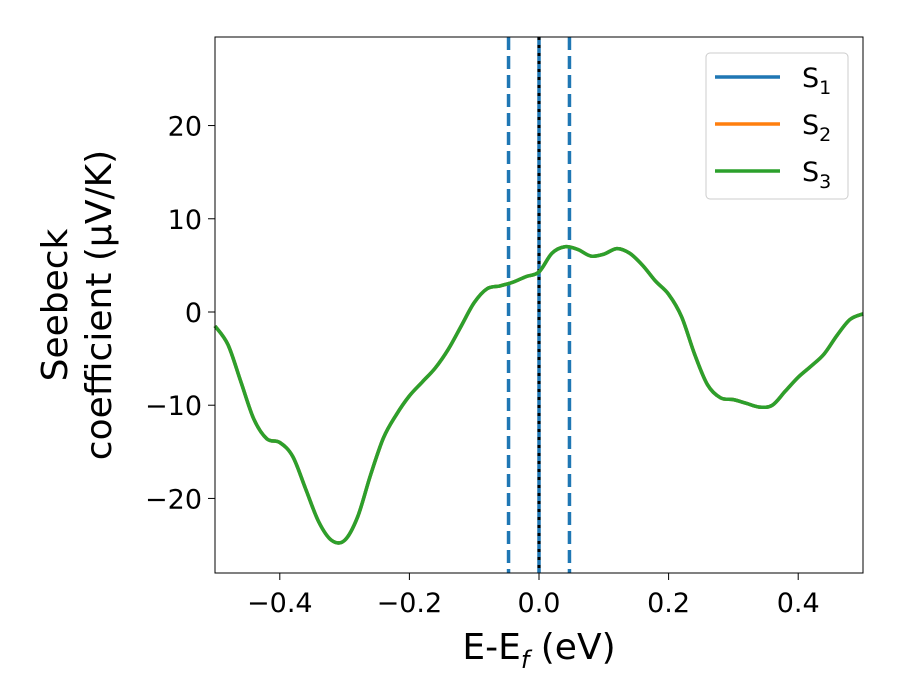 Image resolution: width=900 pixels, height=700 pixels. Describe the element at coordinates (491, 647) in the screenshot. I see `x-axis-label-main: E-E` at that location.